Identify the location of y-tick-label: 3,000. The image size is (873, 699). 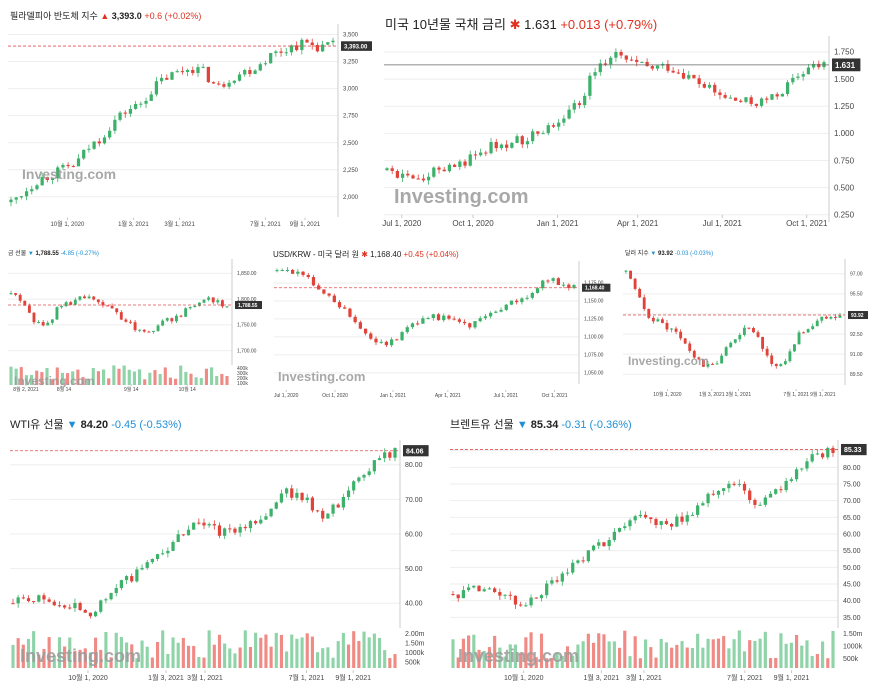
(351, 90).